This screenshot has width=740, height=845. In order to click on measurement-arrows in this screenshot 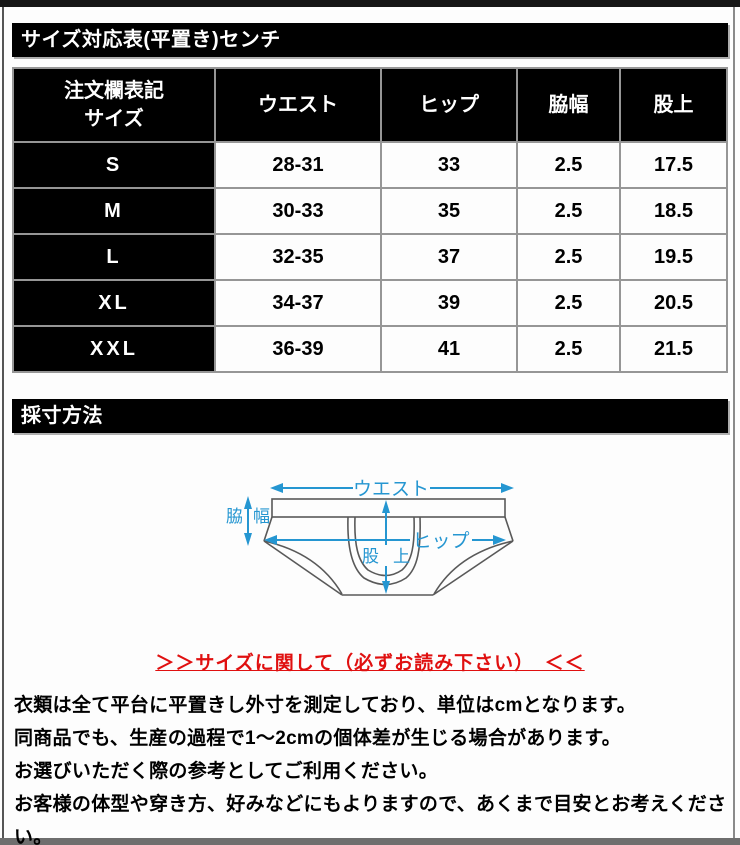, I will do `click(374, 534)`.